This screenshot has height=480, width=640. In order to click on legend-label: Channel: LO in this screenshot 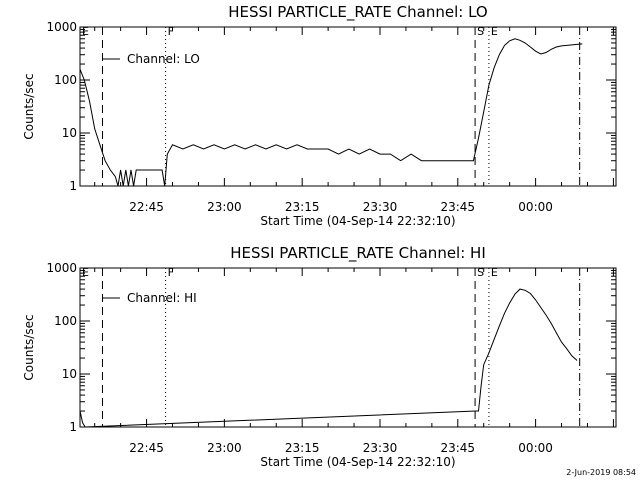, I will do `click(163, 59)`.